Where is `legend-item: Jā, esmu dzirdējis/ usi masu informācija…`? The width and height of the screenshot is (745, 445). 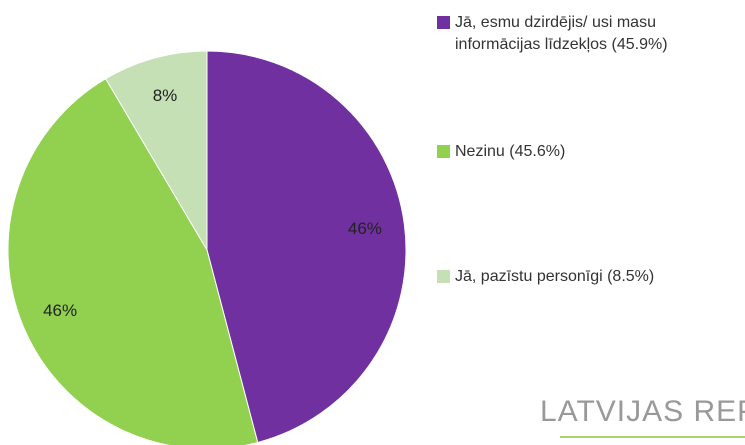
legend-item: Jā, esmu dzirdējis/ usi masu informācija… is located at coordinates (588, 34).